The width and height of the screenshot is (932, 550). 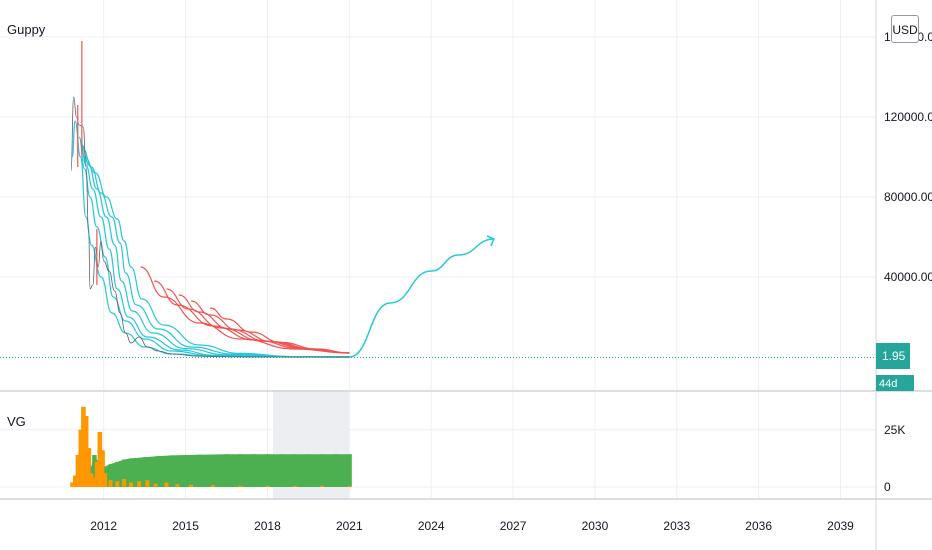 What do you see at coordinates (908, 277) in the screenshot?
I see `y-tick-label: 40000.00` at bounding box center [908, 277].